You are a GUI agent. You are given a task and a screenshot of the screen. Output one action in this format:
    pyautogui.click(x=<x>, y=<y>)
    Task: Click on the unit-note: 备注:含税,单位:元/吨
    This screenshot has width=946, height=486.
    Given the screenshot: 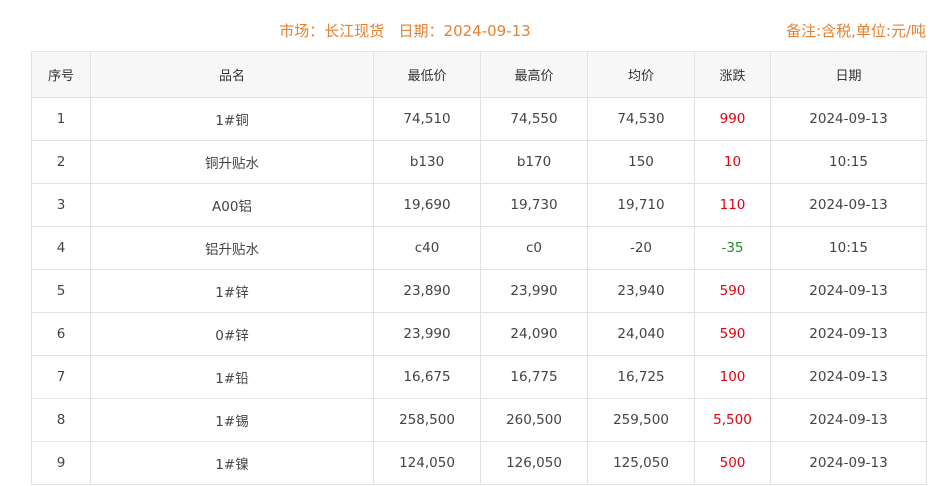 What is the action you would take?
    pyautogui.click(x=856, y=31)
    